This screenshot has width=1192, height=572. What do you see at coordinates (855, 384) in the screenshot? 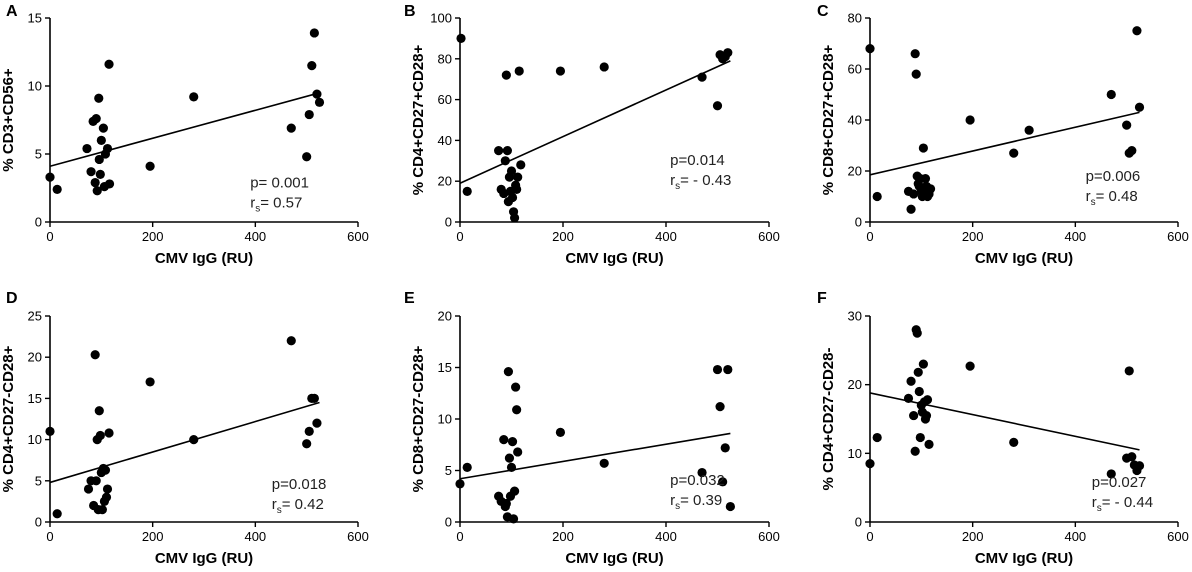
I see `chart-f-y-tick-label: 20` at bounding box center [855, 384].